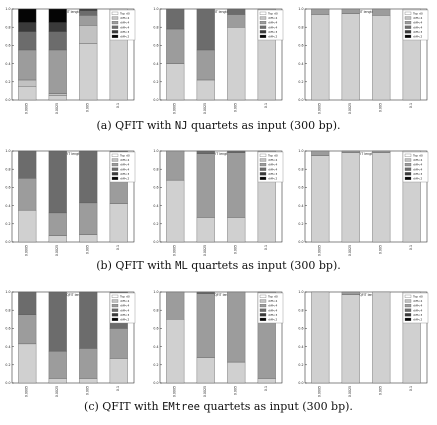 This screenshot has height=425, width=437. Describe the element at coordinates (155, 169) in the screenshot. I see `y-tick-label: 0.8` at that location.